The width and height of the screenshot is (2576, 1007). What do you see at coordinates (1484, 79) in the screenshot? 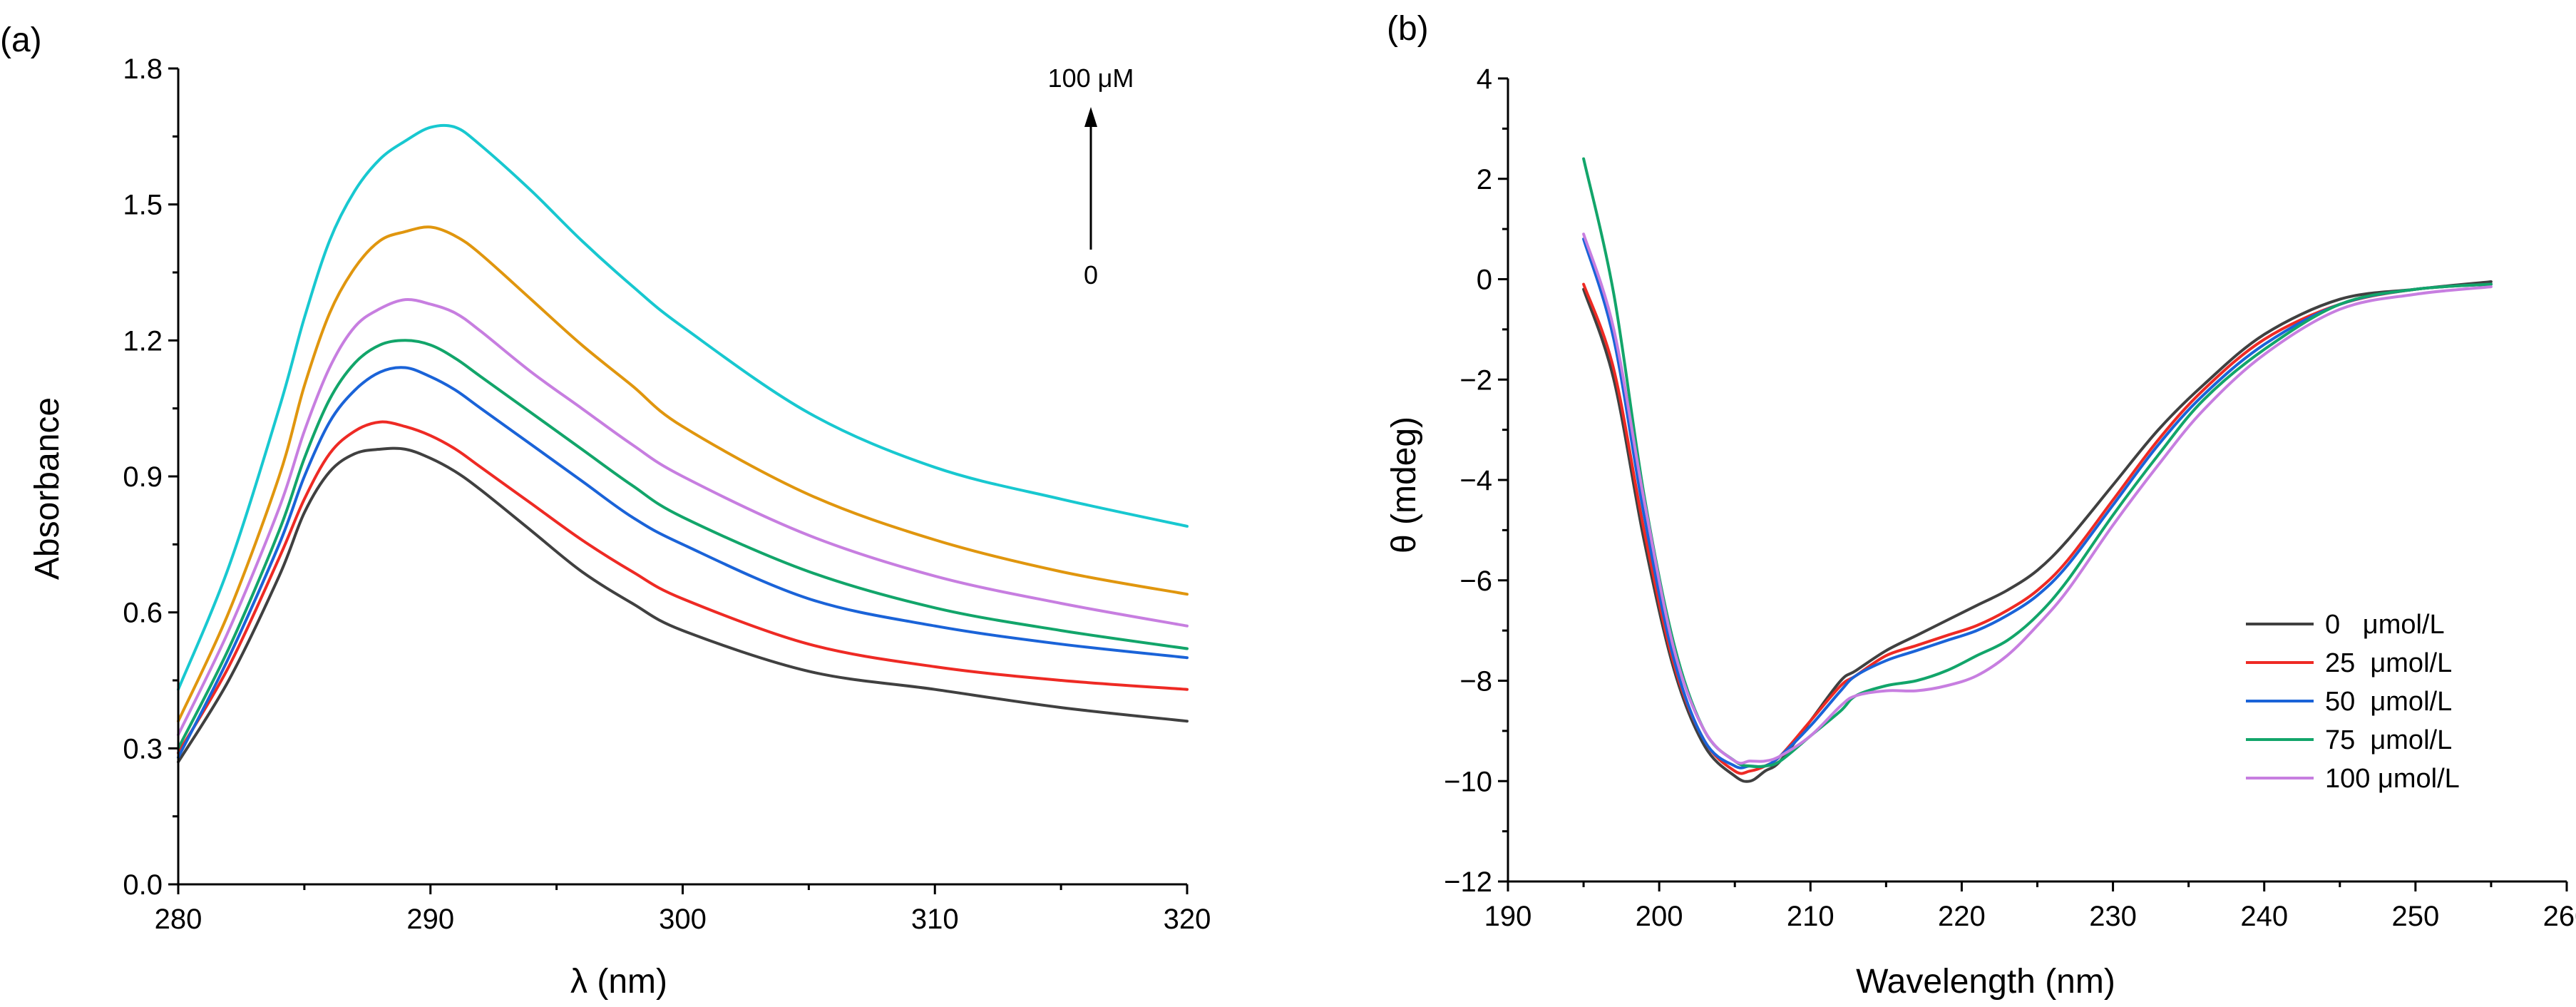
I see `panel-b-y-tick-label: 4` at bounding box center [1484, 79].